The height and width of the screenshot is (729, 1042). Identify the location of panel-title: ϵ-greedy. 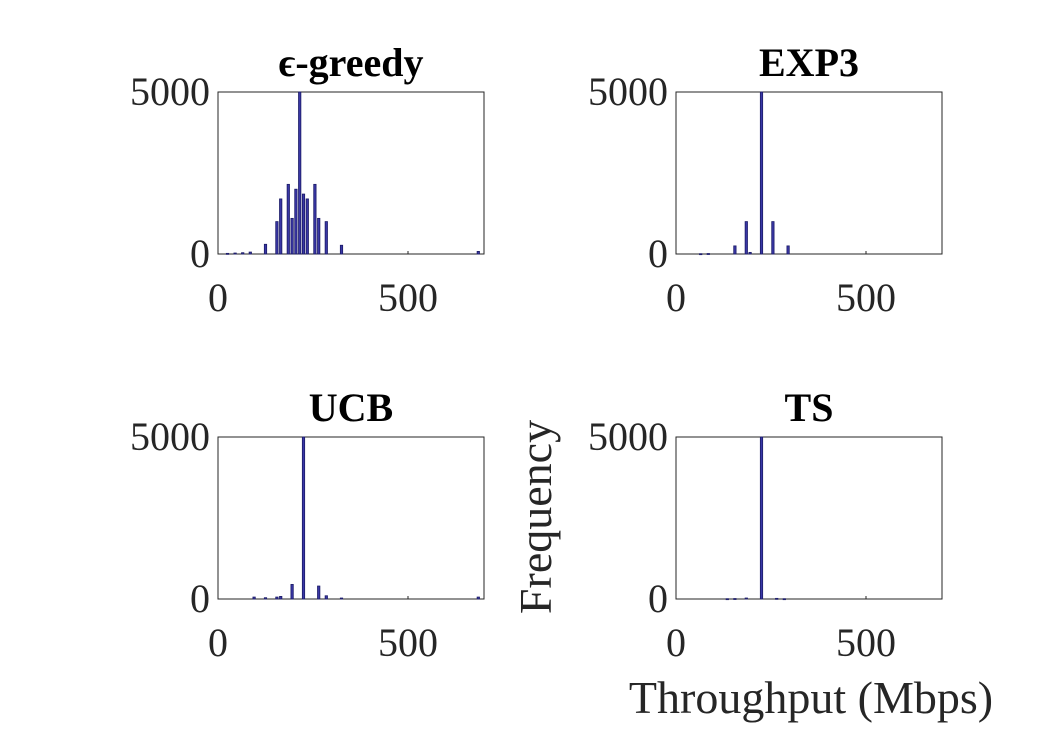
(351, 62).